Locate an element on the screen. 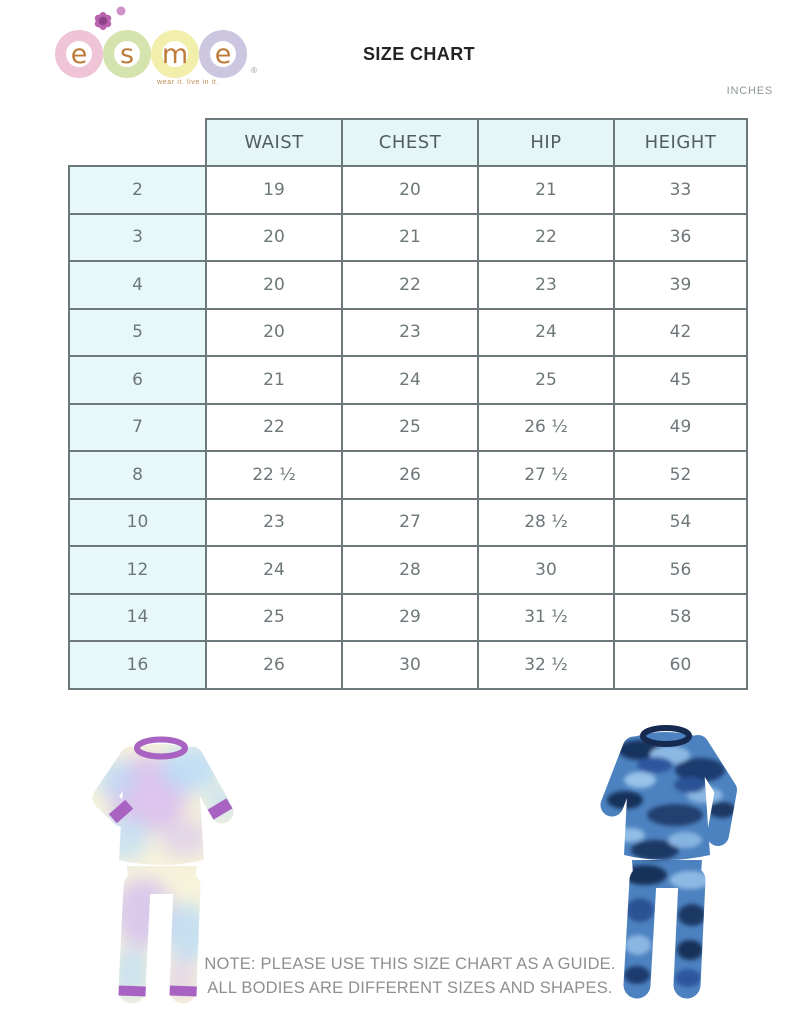 Image resolution: width=800 pixels, height=1034 pixels. measurement-cell: 28 ½ is located at coordinates (546, 522).